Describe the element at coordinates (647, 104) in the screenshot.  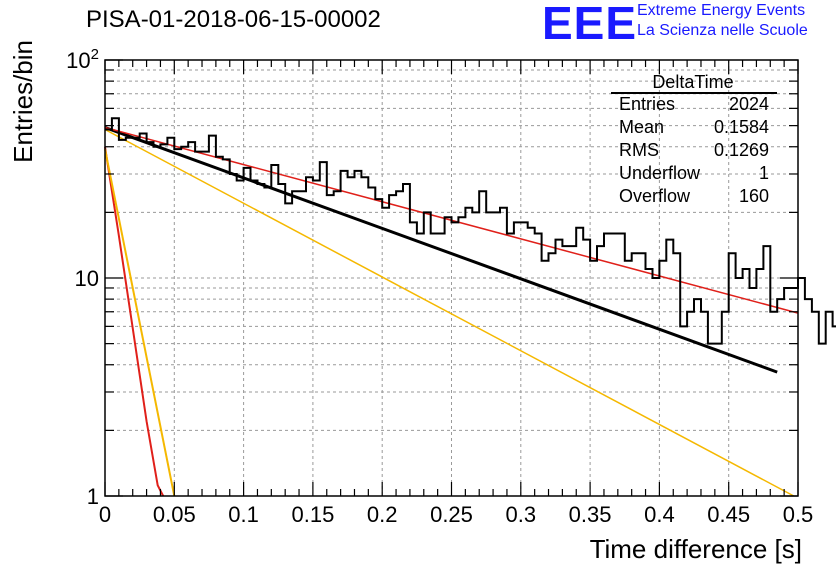
I see `stats-row-label: Entries` at that location.